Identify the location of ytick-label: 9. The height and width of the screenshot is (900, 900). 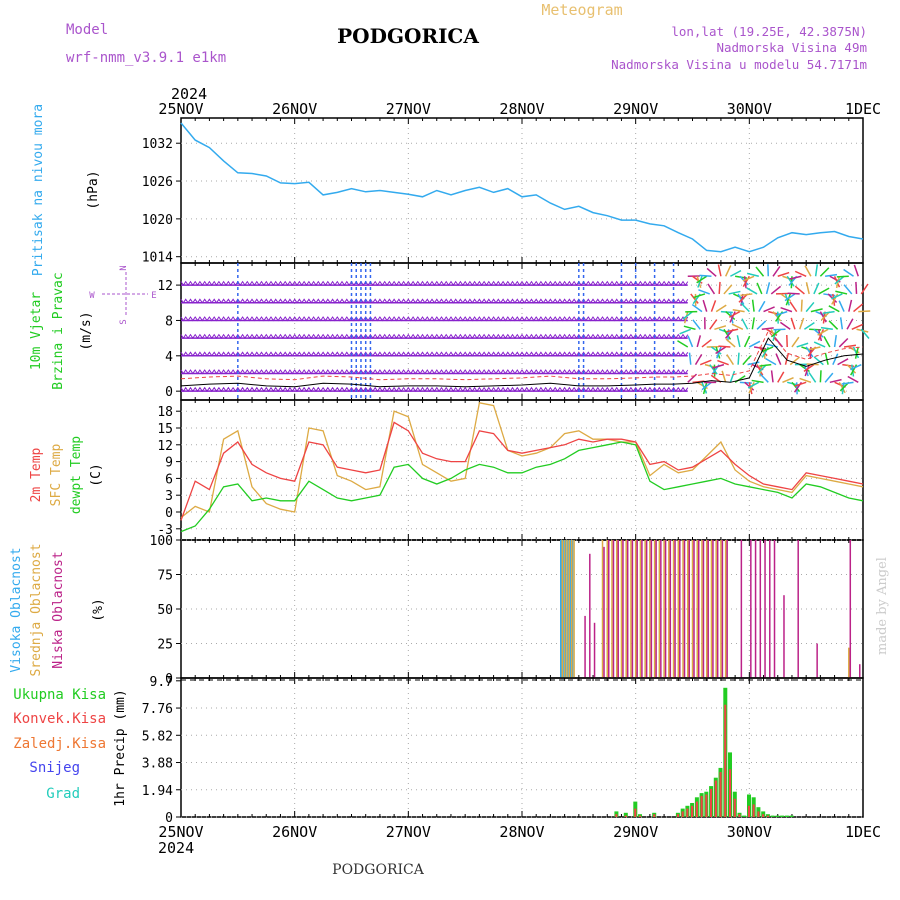
(169, 463).